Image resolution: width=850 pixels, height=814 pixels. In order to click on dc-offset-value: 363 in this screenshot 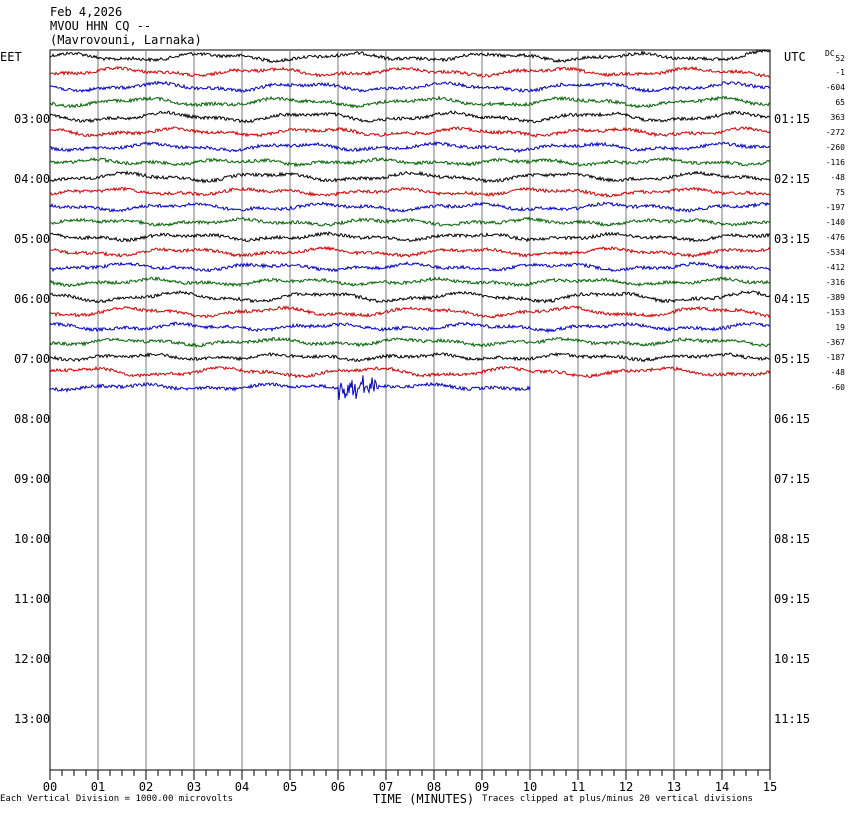, I will do `click(838, 117)`.